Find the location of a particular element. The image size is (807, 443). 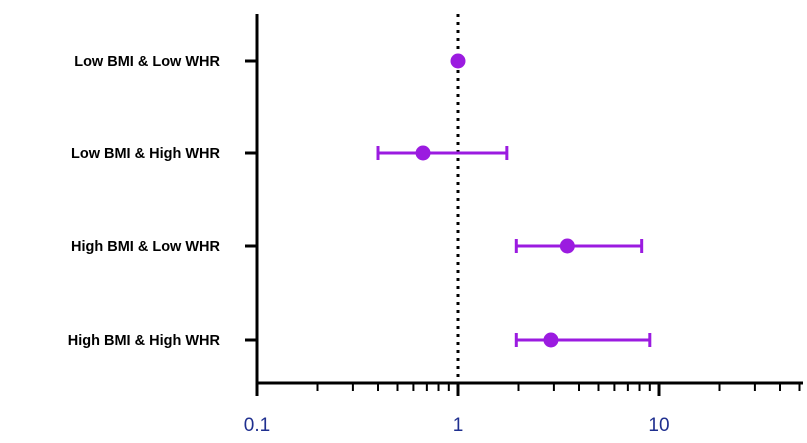

category-label: Low BMI & High WHR is located at coordinates (146, 154).